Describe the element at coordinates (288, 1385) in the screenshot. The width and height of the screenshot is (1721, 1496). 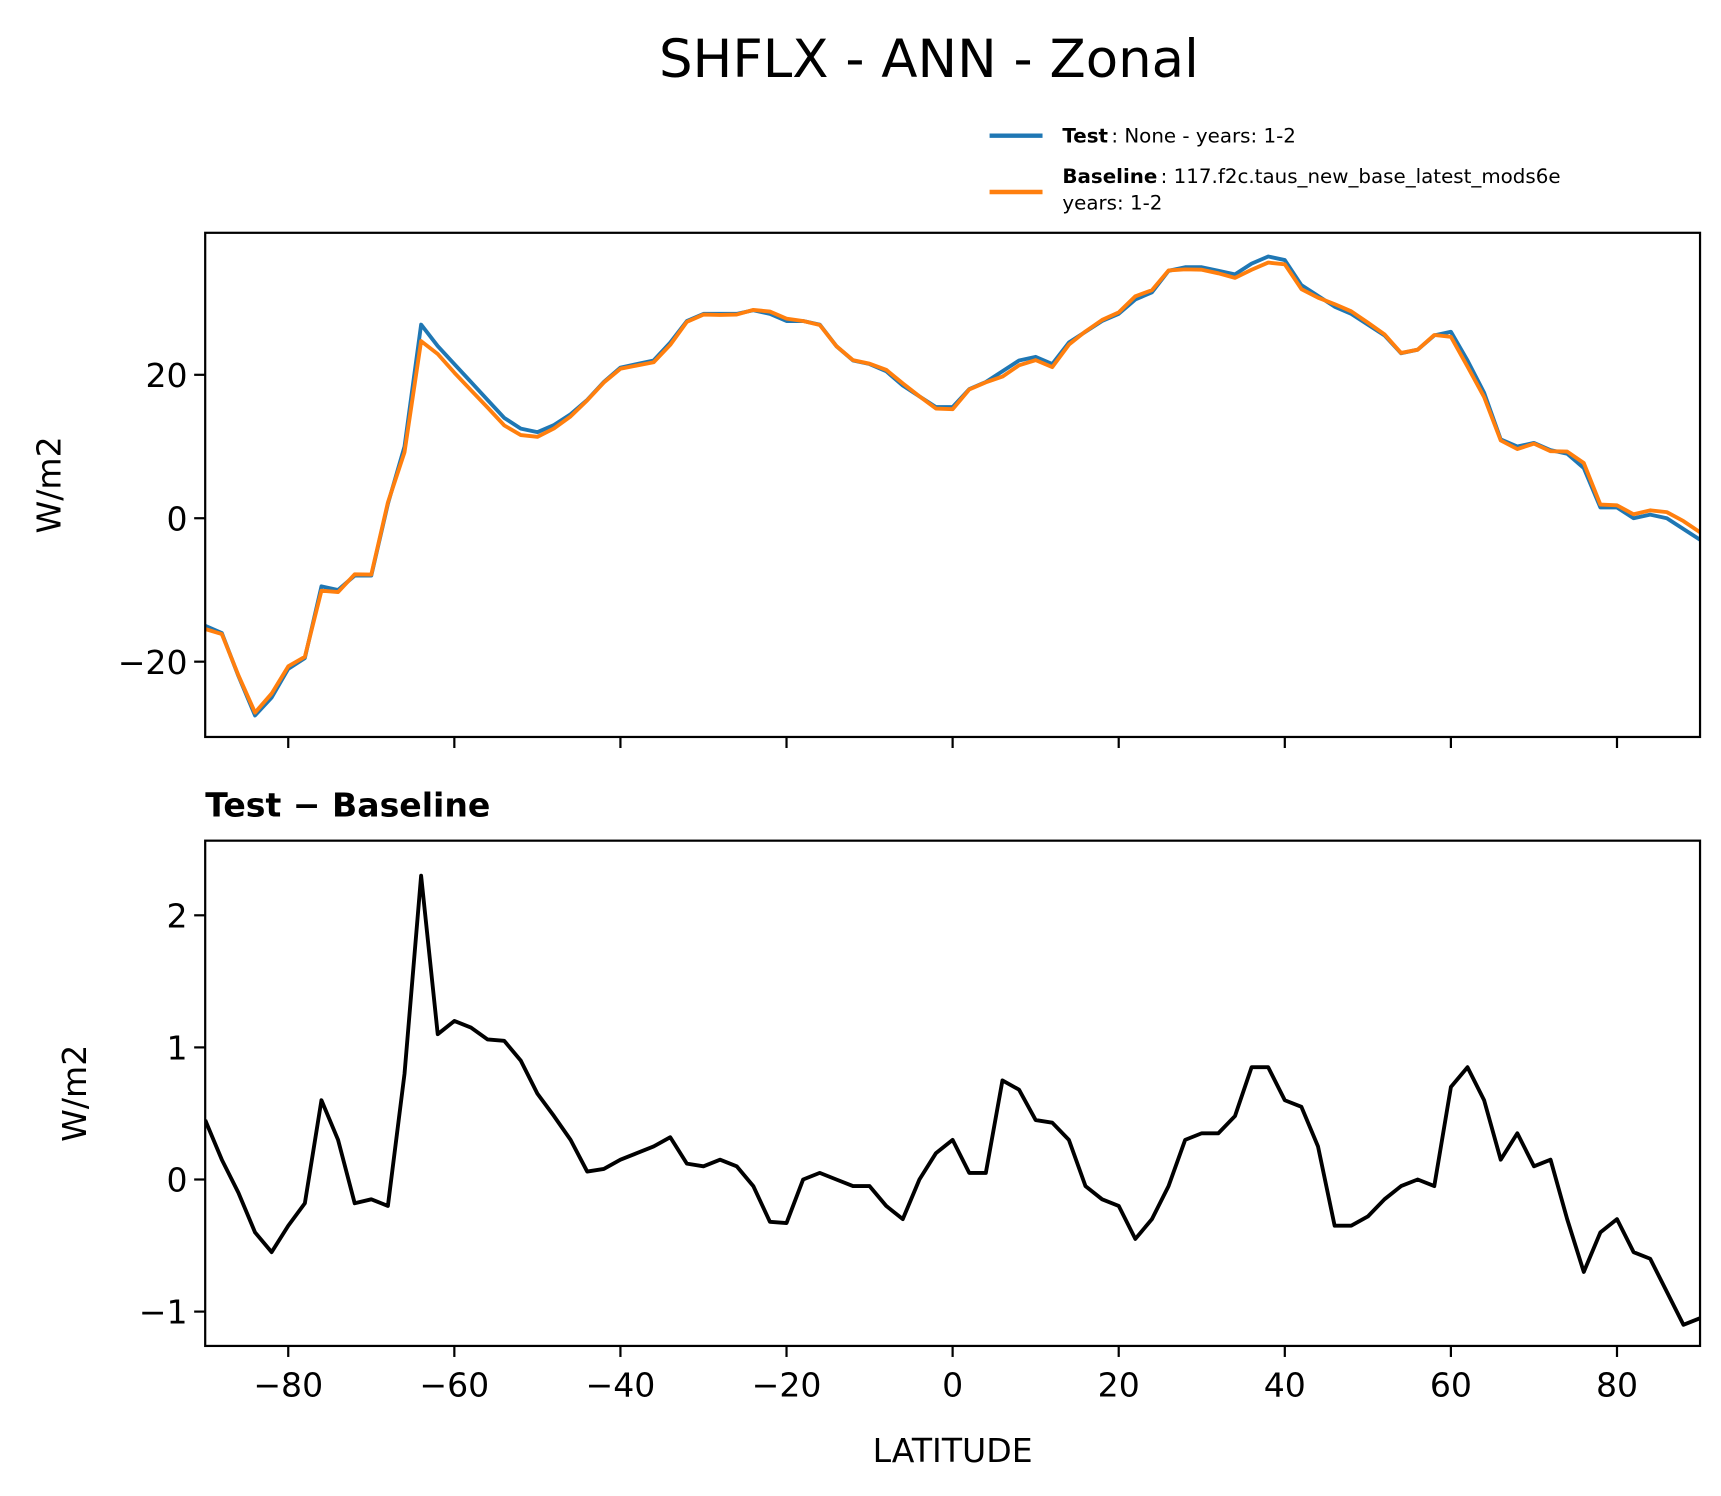
I see `x-tick-label: −80` at that location.